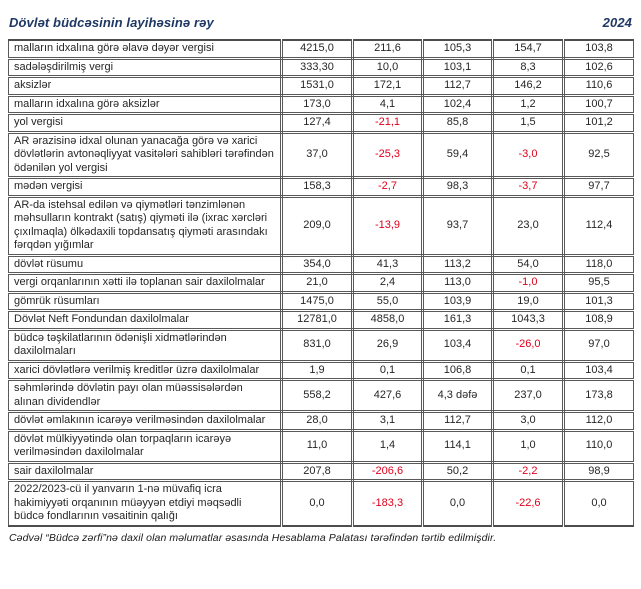  What do you see at coordinates (317, 154) in the screenshot?
I see `row-value: 37,0` at bounding box center [317, 154].